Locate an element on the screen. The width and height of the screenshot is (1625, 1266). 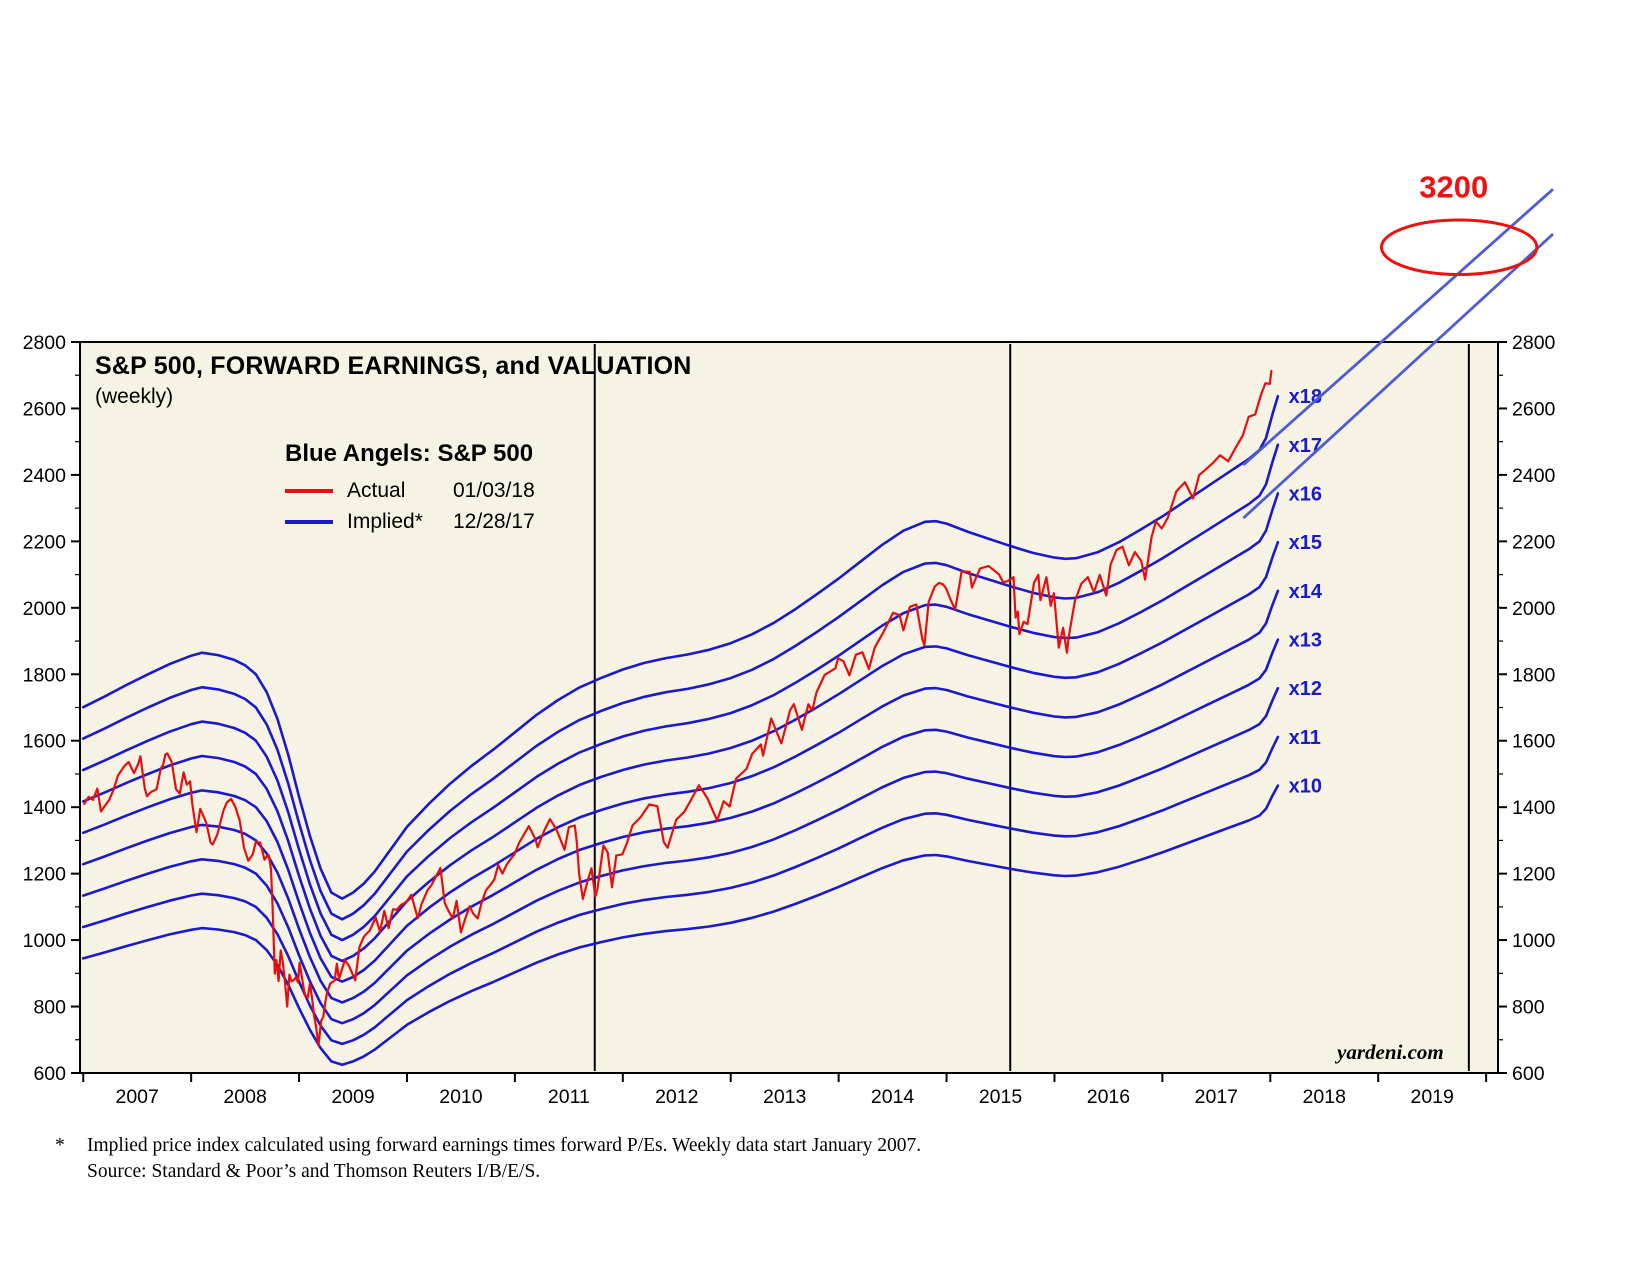
y-axis-label-left: 600 is located at coordinates (49, 1074).